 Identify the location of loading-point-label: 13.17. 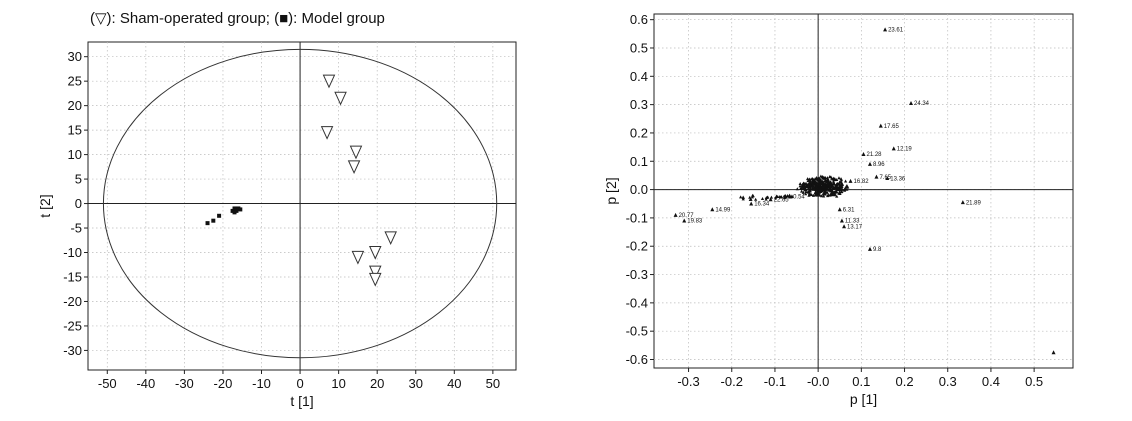
(855, 227).